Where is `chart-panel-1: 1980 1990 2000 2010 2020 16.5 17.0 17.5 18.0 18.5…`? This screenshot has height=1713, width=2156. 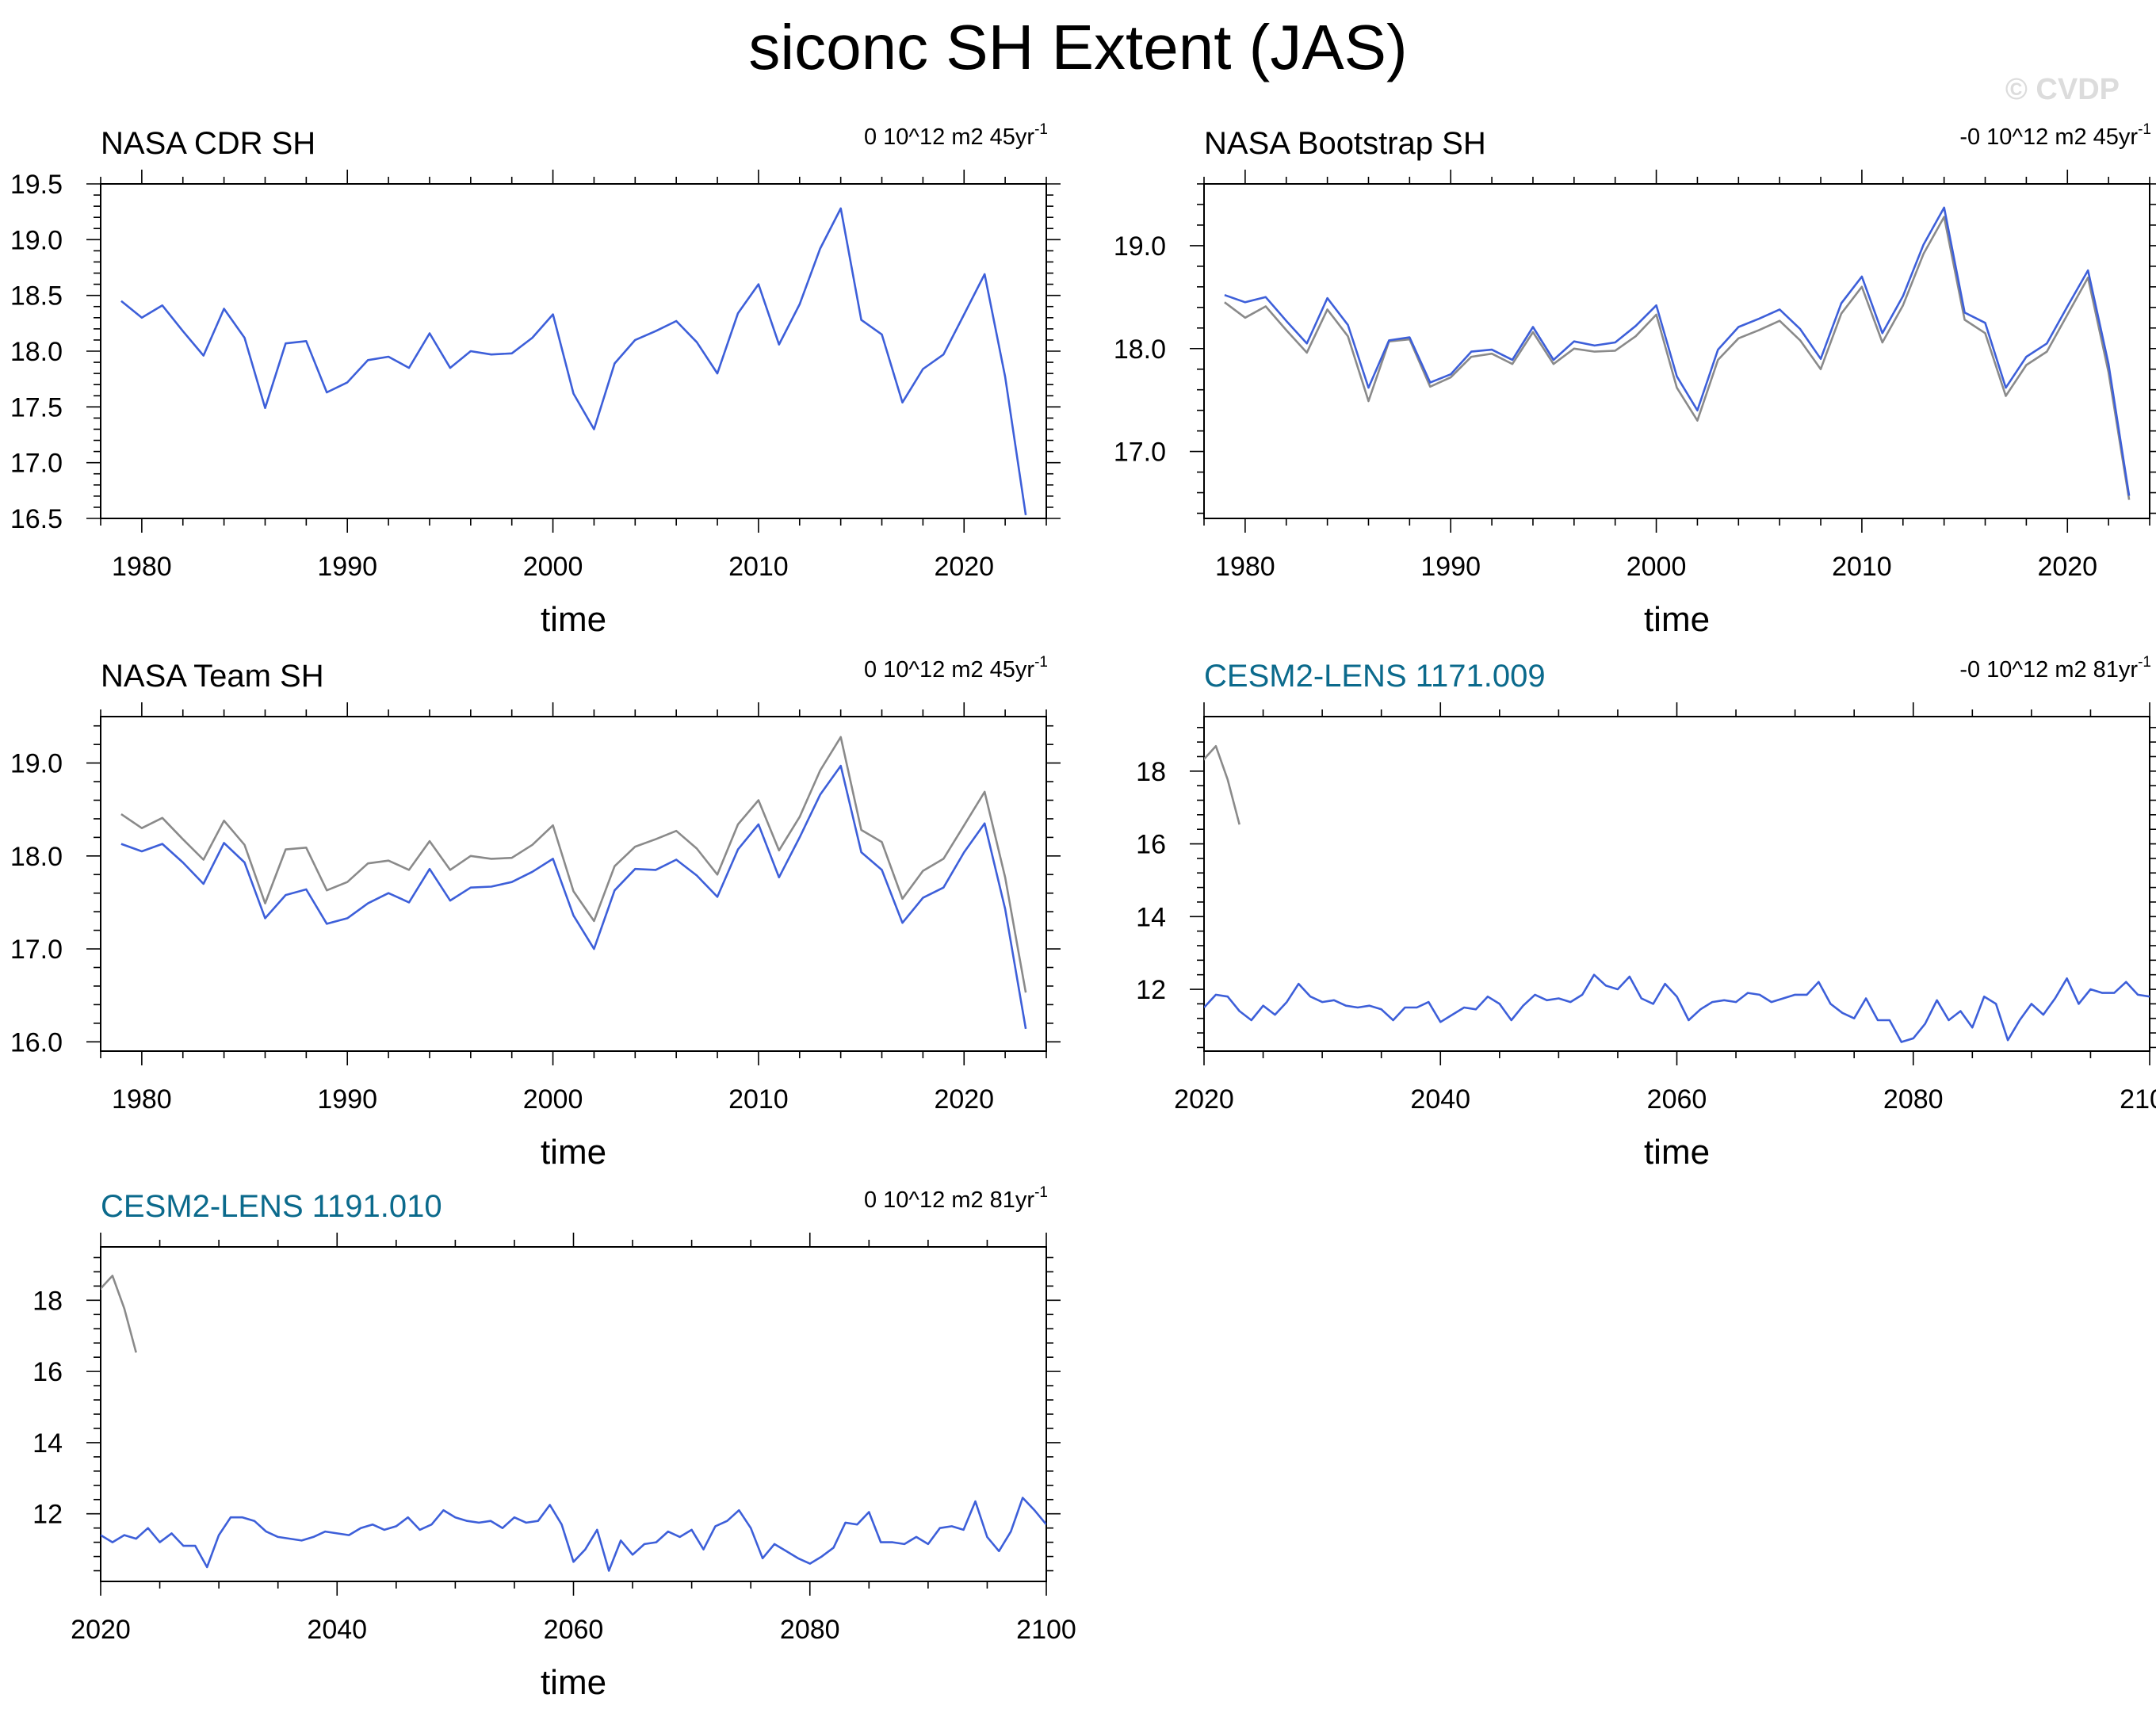
chart-panel-1: 1980 1990 2000 2010 2020 16.5 17.0 17.5 18.0 18.5… is located at coordinates (535, 380).